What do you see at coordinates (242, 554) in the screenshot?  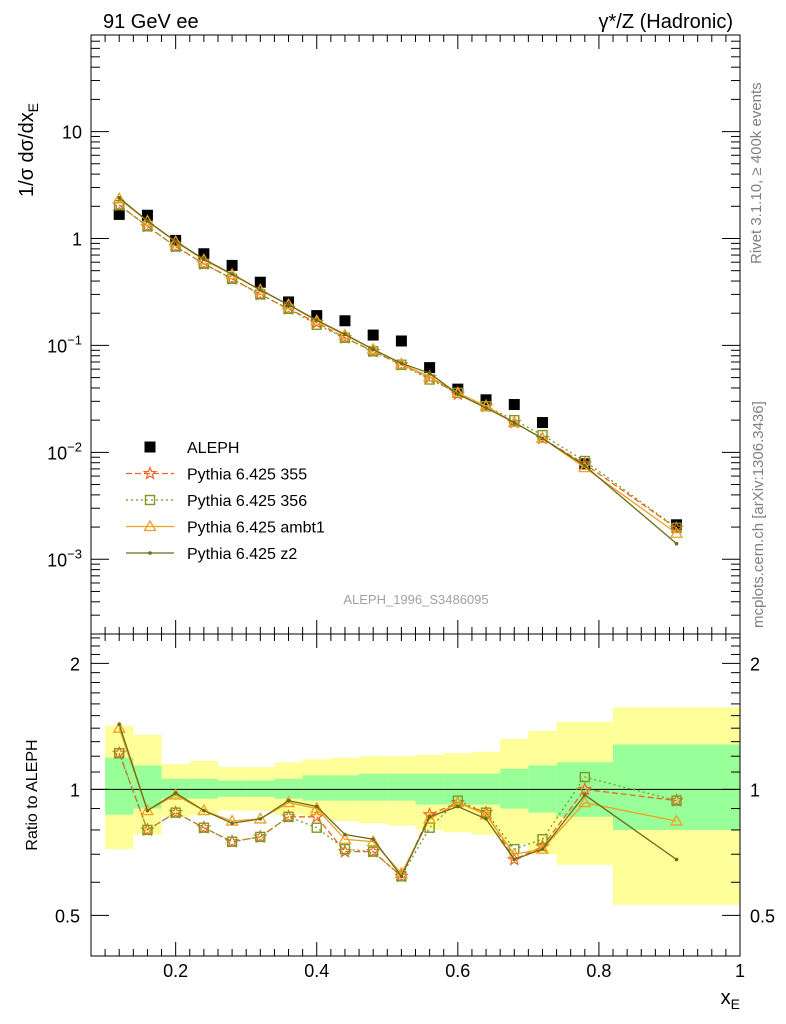 I see `legend-label: Pythia 6.425 z2` at bounding box center [242, 554].